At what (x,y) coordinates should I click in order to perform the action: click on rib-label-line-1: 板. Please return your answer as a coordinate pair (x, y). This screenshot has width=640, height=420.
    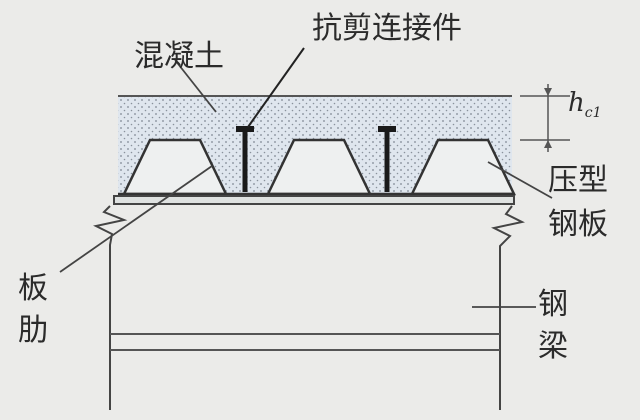
    Looking at the image, I should click on (33, 288).